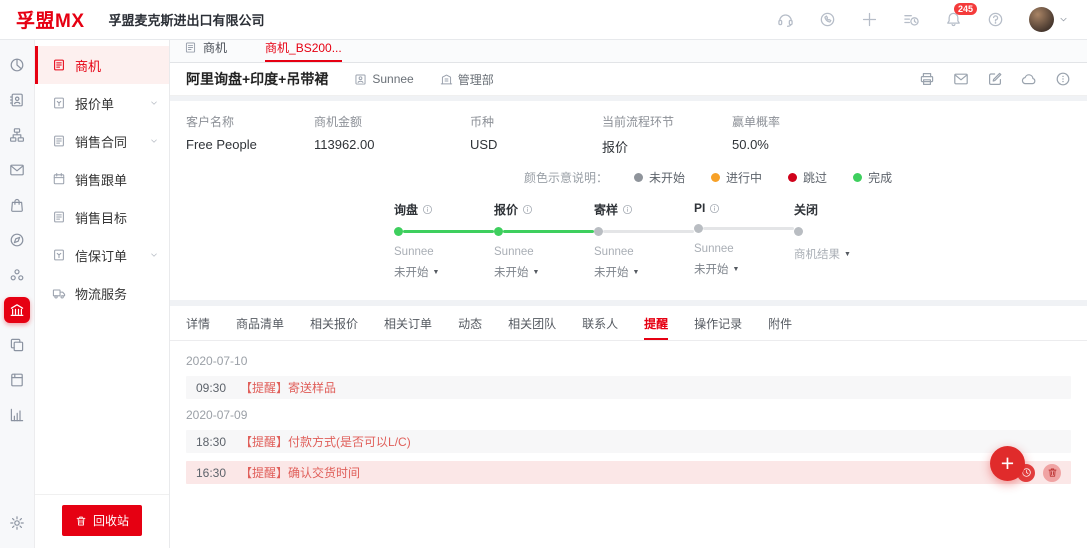  I want to click on legend-label: 跳过, so click(815, 178).